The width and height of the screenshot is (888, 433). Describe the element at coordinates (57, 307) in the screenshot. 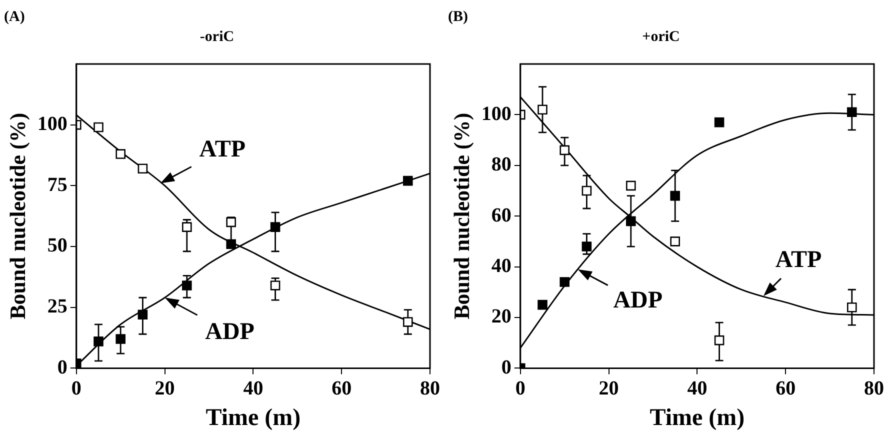

I see `y-tick-label: 25` at that location.